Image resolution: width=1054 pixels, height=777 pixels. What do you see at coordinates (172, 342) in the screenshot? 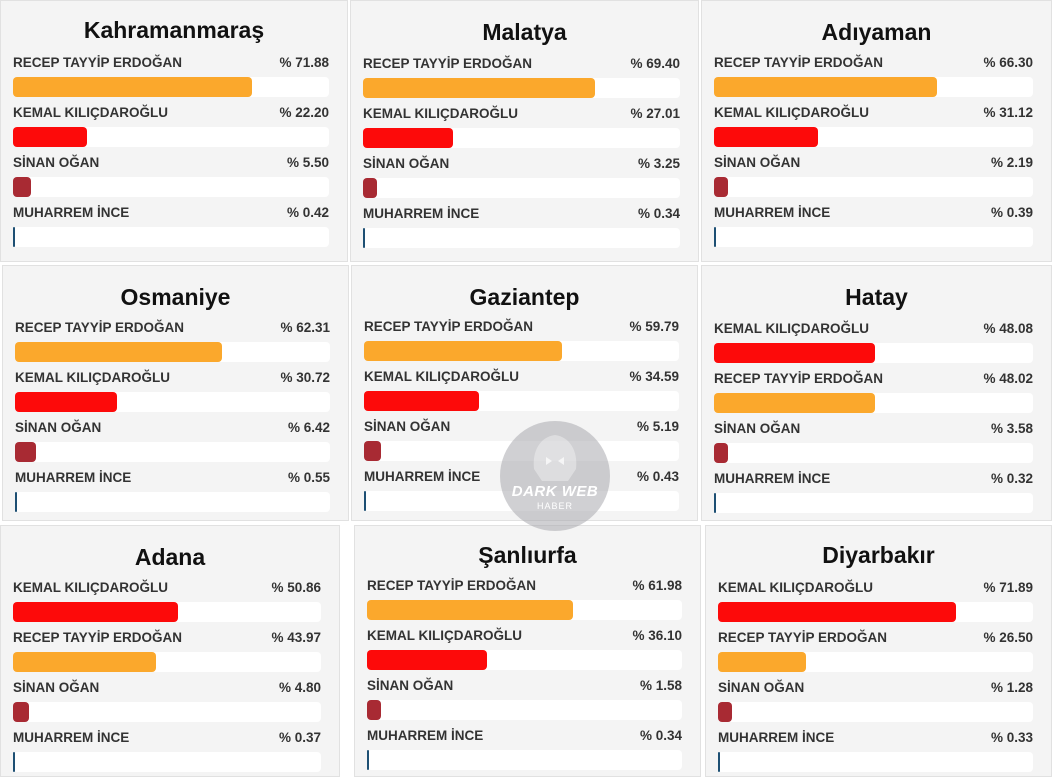
I see `candidate-row: RECEP TAYYİP ERDOĞAN % 62.31` at bounding box center [172, 342].